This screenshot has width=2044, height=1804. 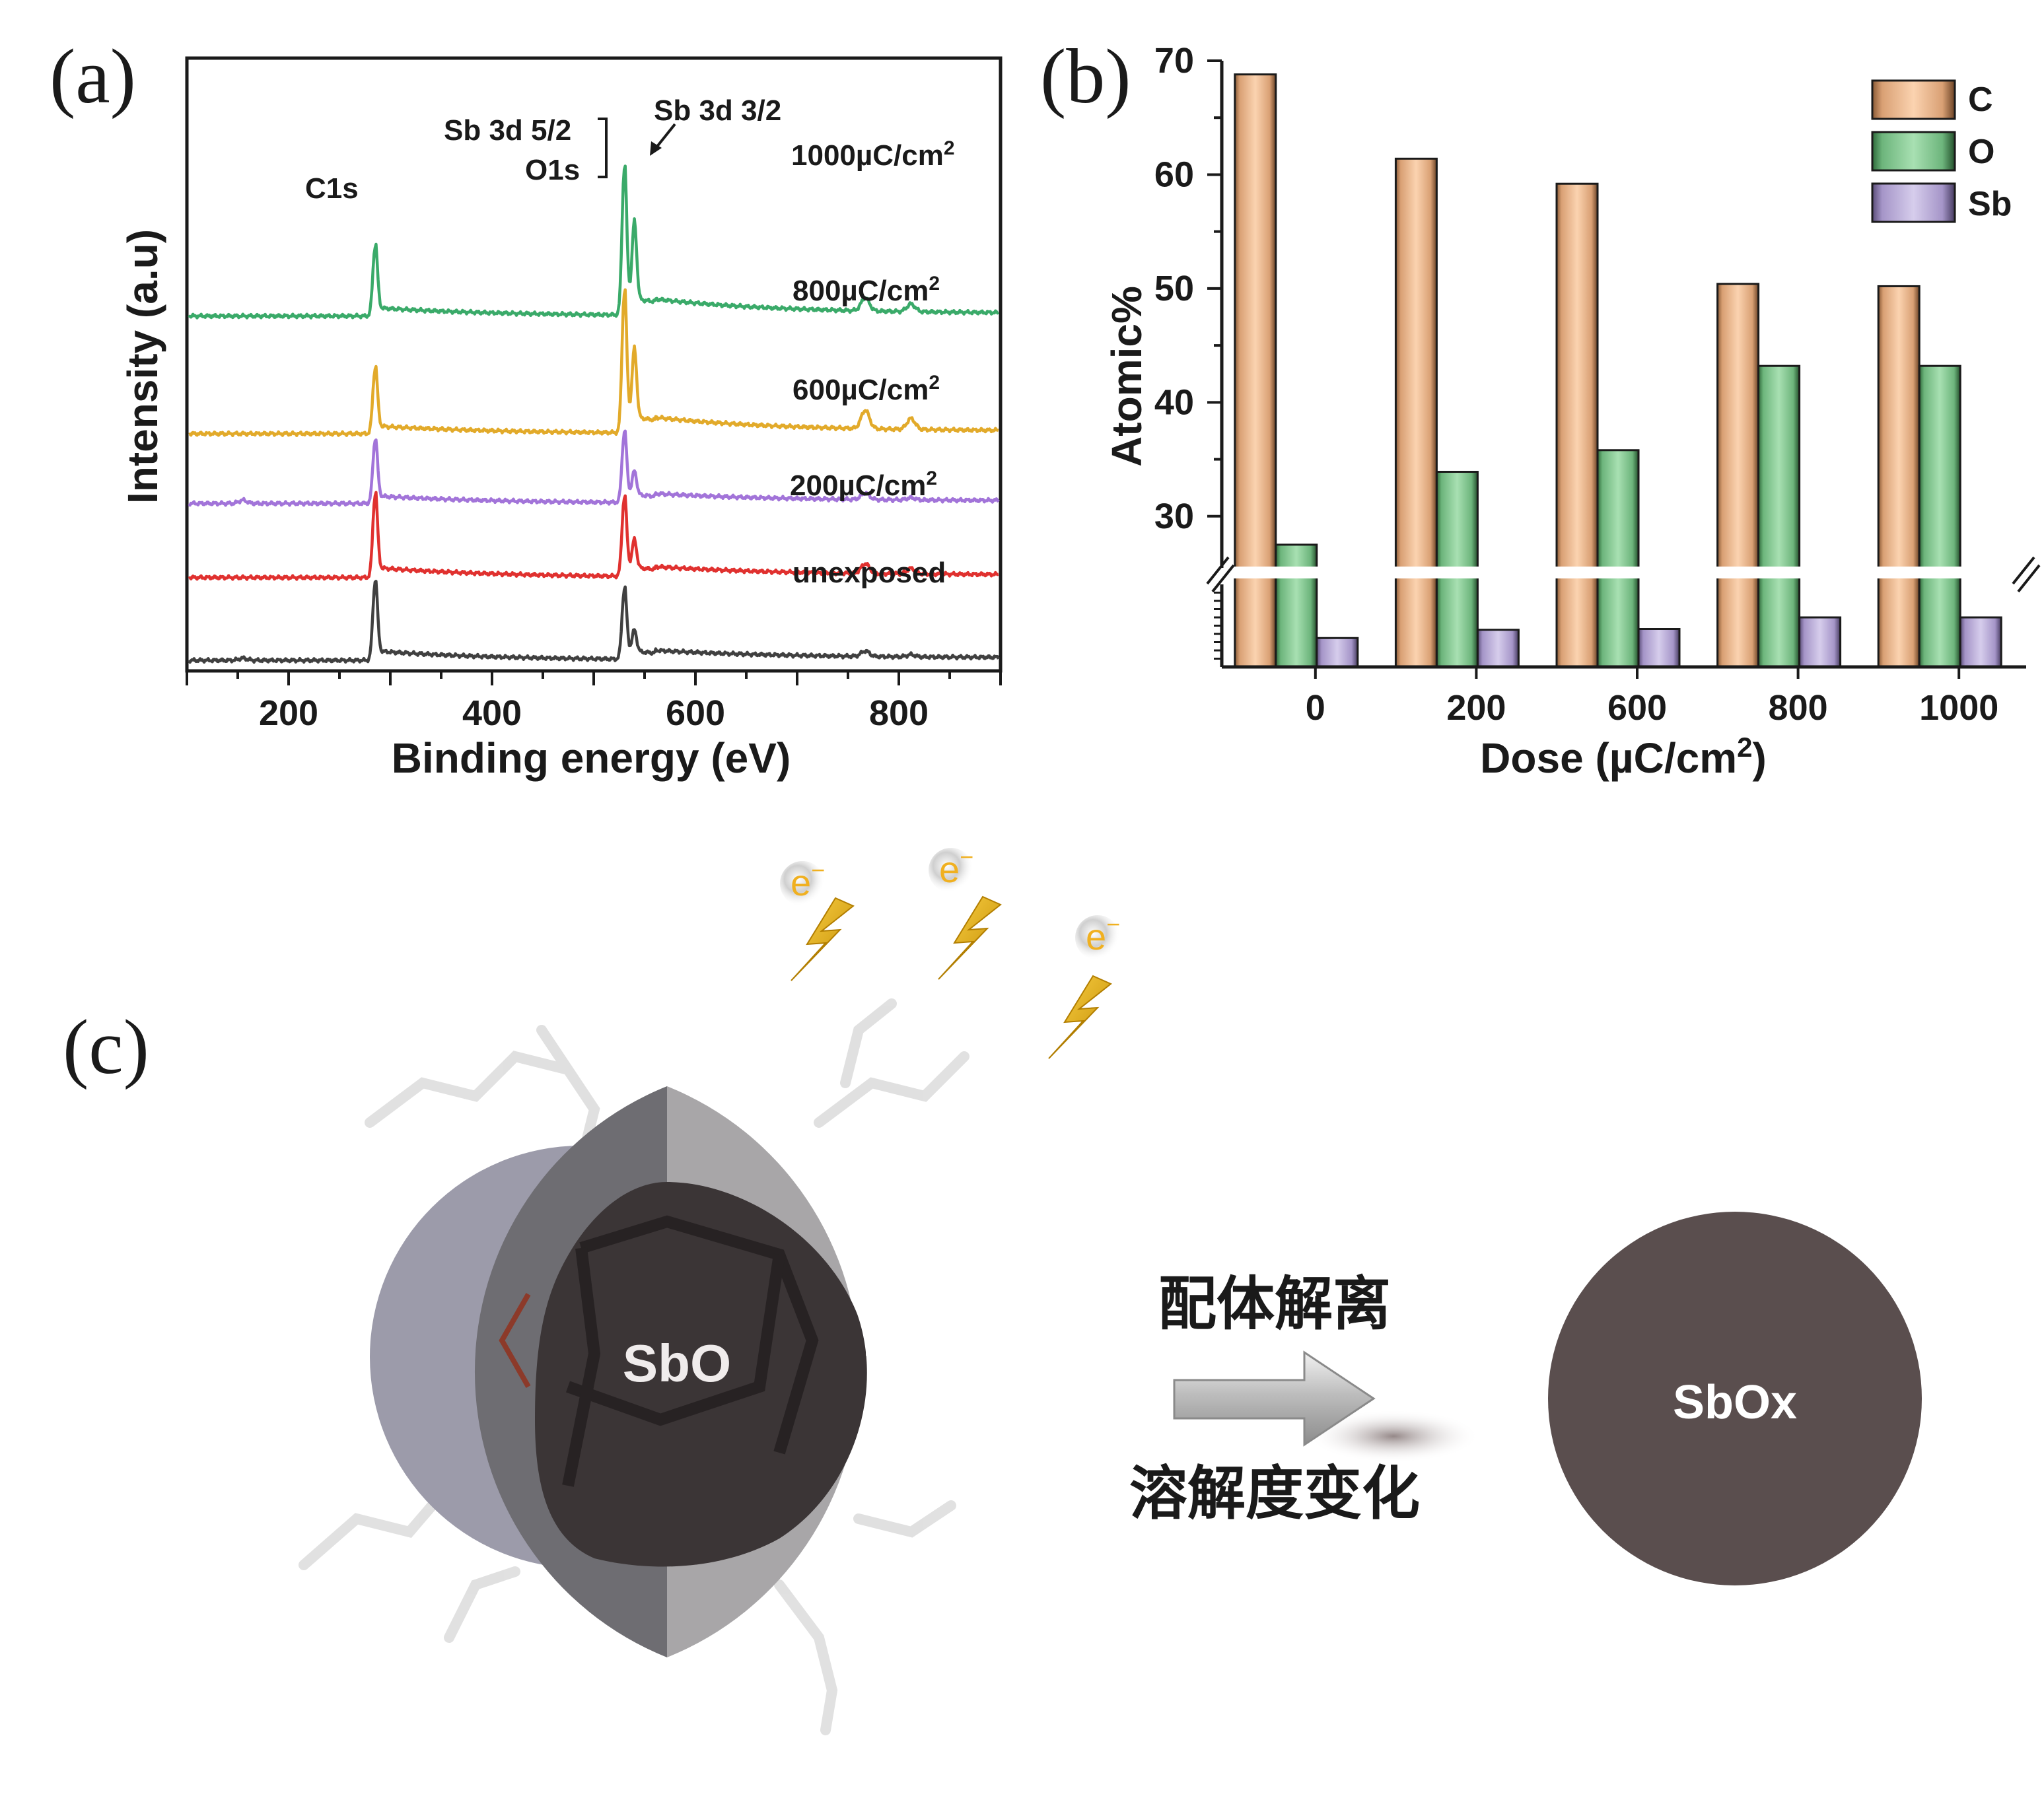 I want to click on plot-a-xtick-label: 600, so click(x=695, y=713).